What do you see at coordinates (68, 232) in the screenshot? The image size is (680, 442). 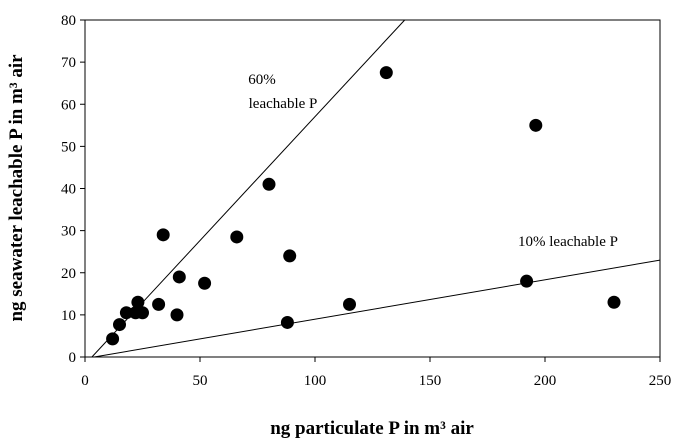 I see `y-tick-label: 30` at bounding box center [68, 232].